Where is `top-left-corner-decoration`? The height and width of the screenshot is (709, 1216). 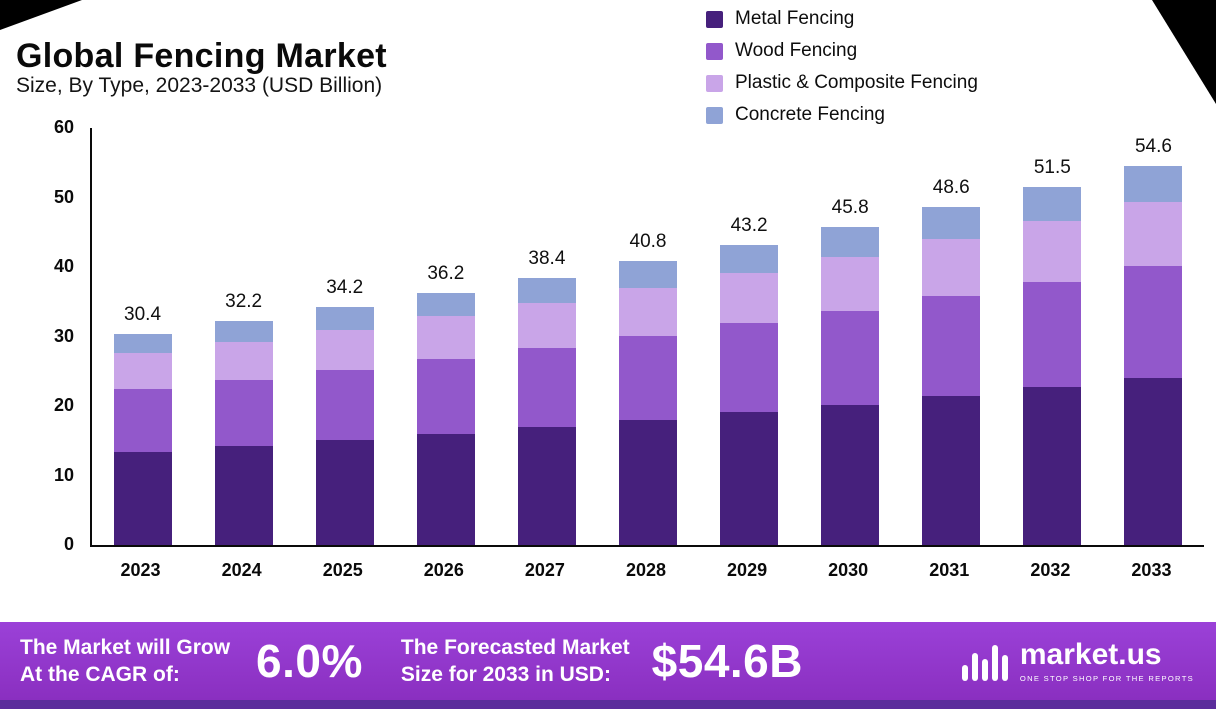 top-left-corner-decoration is located at coordinates (41, 15).